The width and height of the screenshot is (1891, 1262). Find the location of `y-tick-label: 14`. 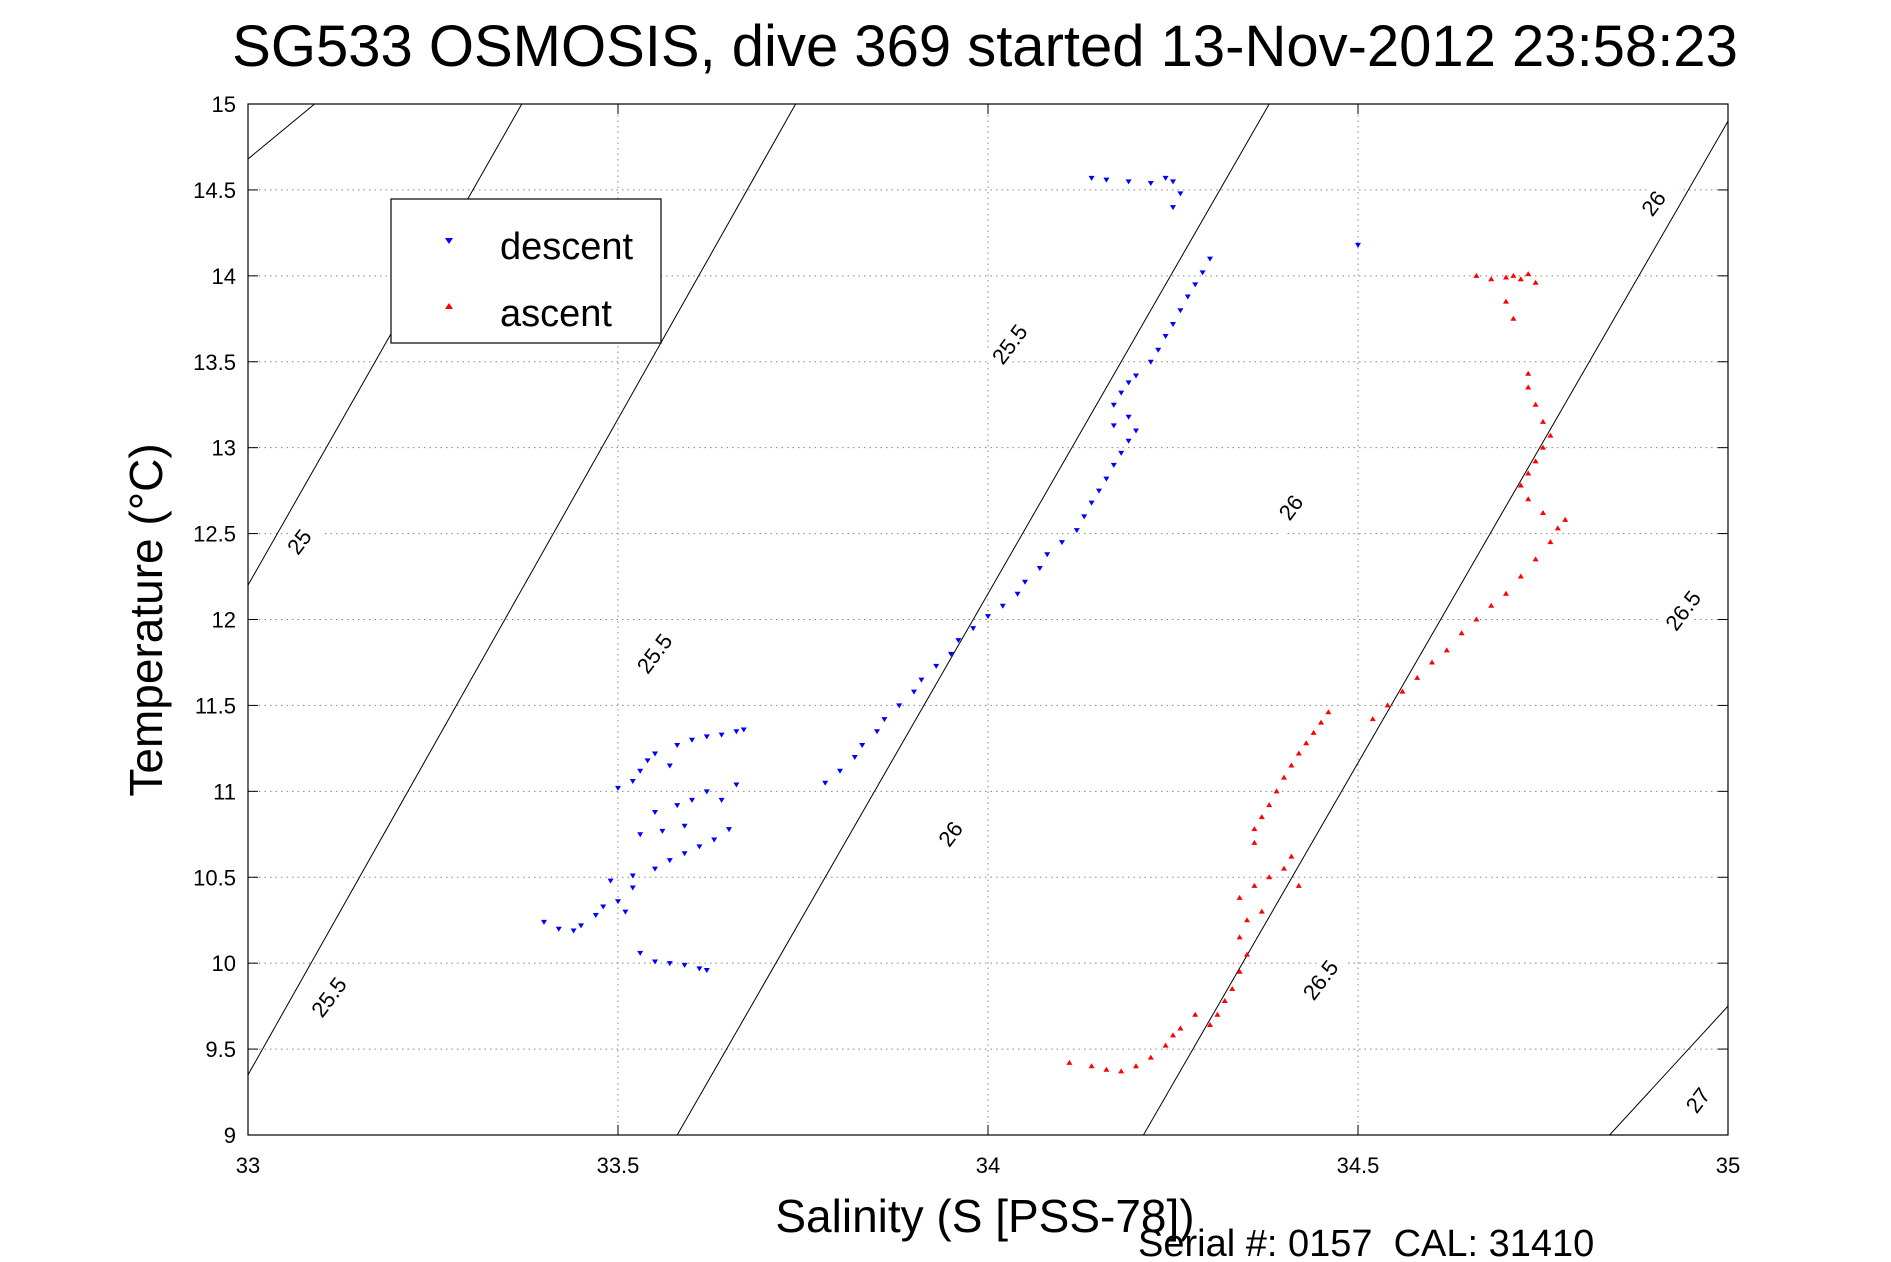

y-tick-label: 14 is located at coordinates (224, 276).